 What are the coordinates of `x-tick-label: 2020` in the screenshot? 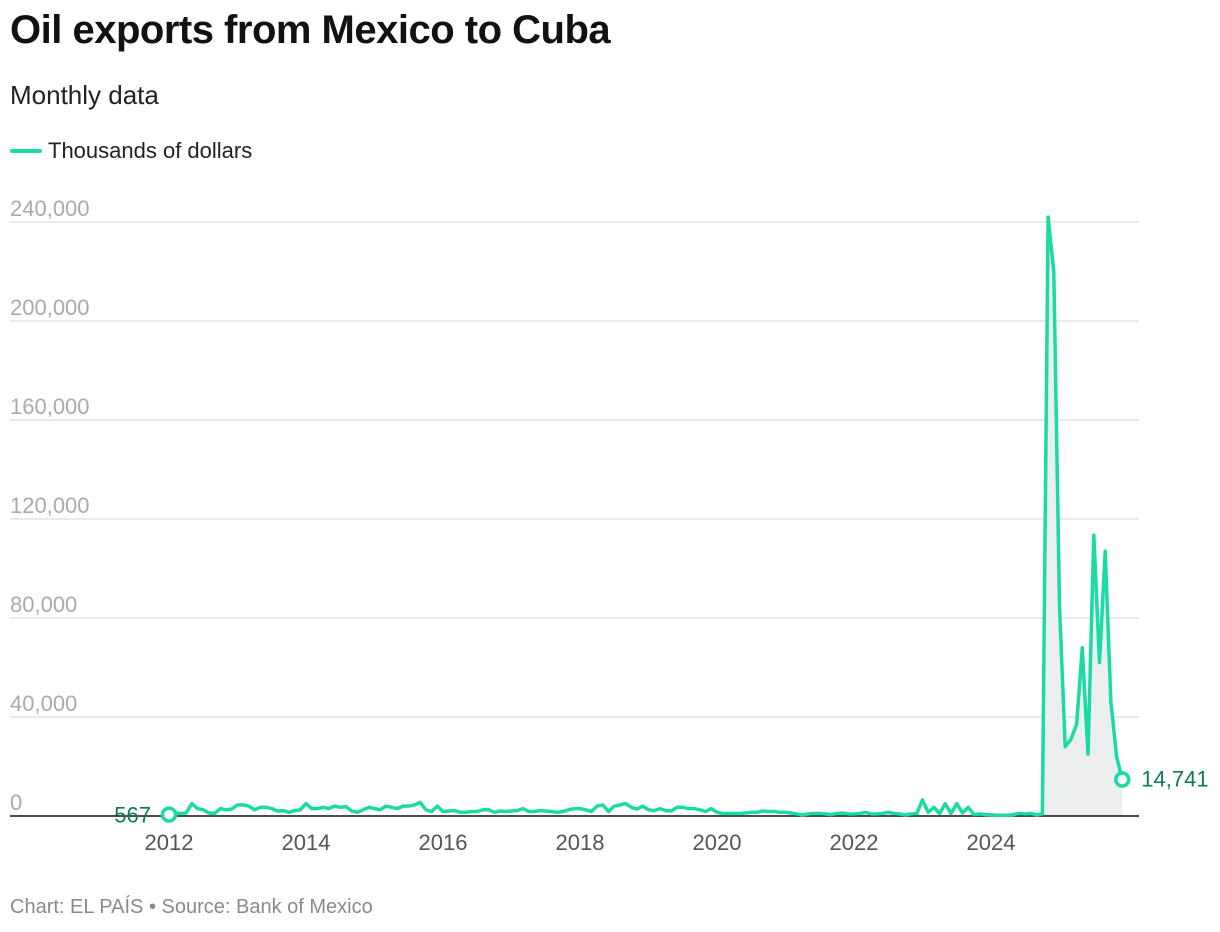 It's located at (717, 842).